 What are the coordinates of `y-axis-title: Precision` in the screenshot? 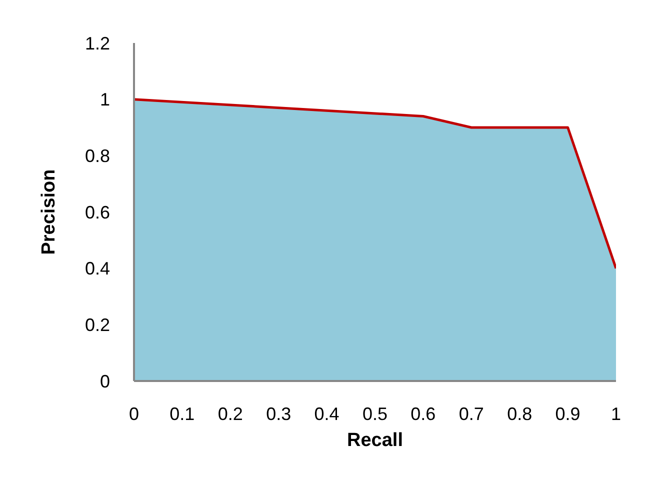 It's located at (49, 212).